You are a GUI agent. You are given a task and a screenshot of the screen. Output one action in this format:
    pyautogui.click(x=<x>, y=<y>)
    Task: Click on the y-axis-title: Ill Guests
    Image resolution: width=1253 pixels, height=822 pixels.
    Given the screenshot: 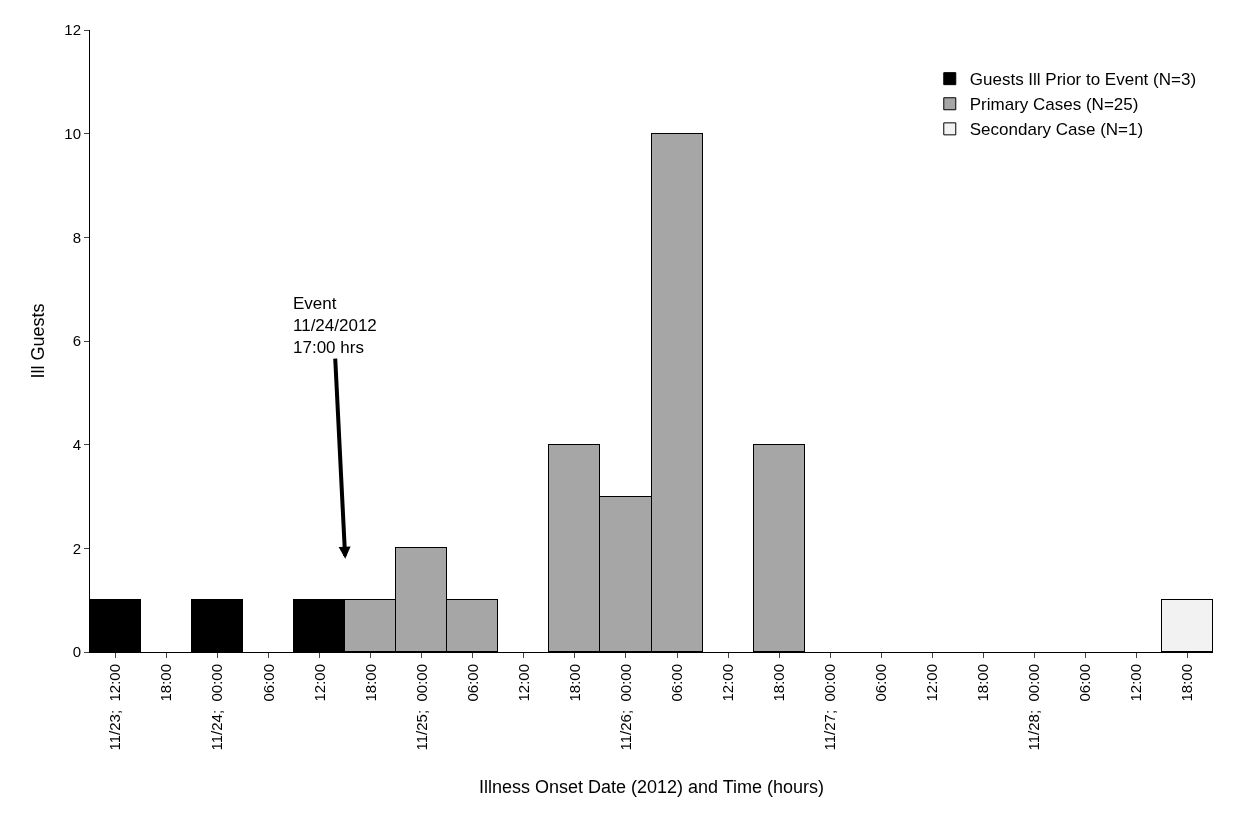 What is the action you would take?
    pyautogui.click(x=37, y=341)
    